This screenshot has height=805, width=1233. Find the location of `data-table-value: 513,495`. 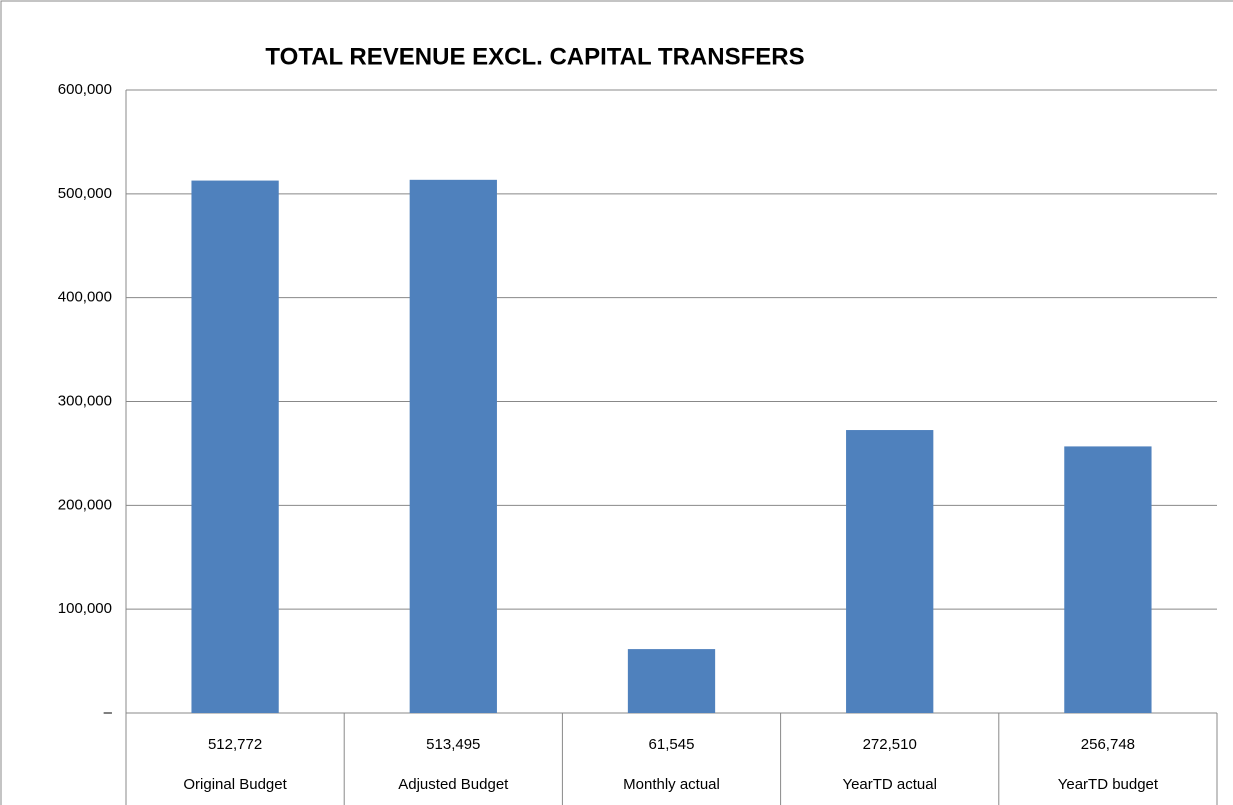

data-table-value: 513,495 is located at coordinates (453, 744).